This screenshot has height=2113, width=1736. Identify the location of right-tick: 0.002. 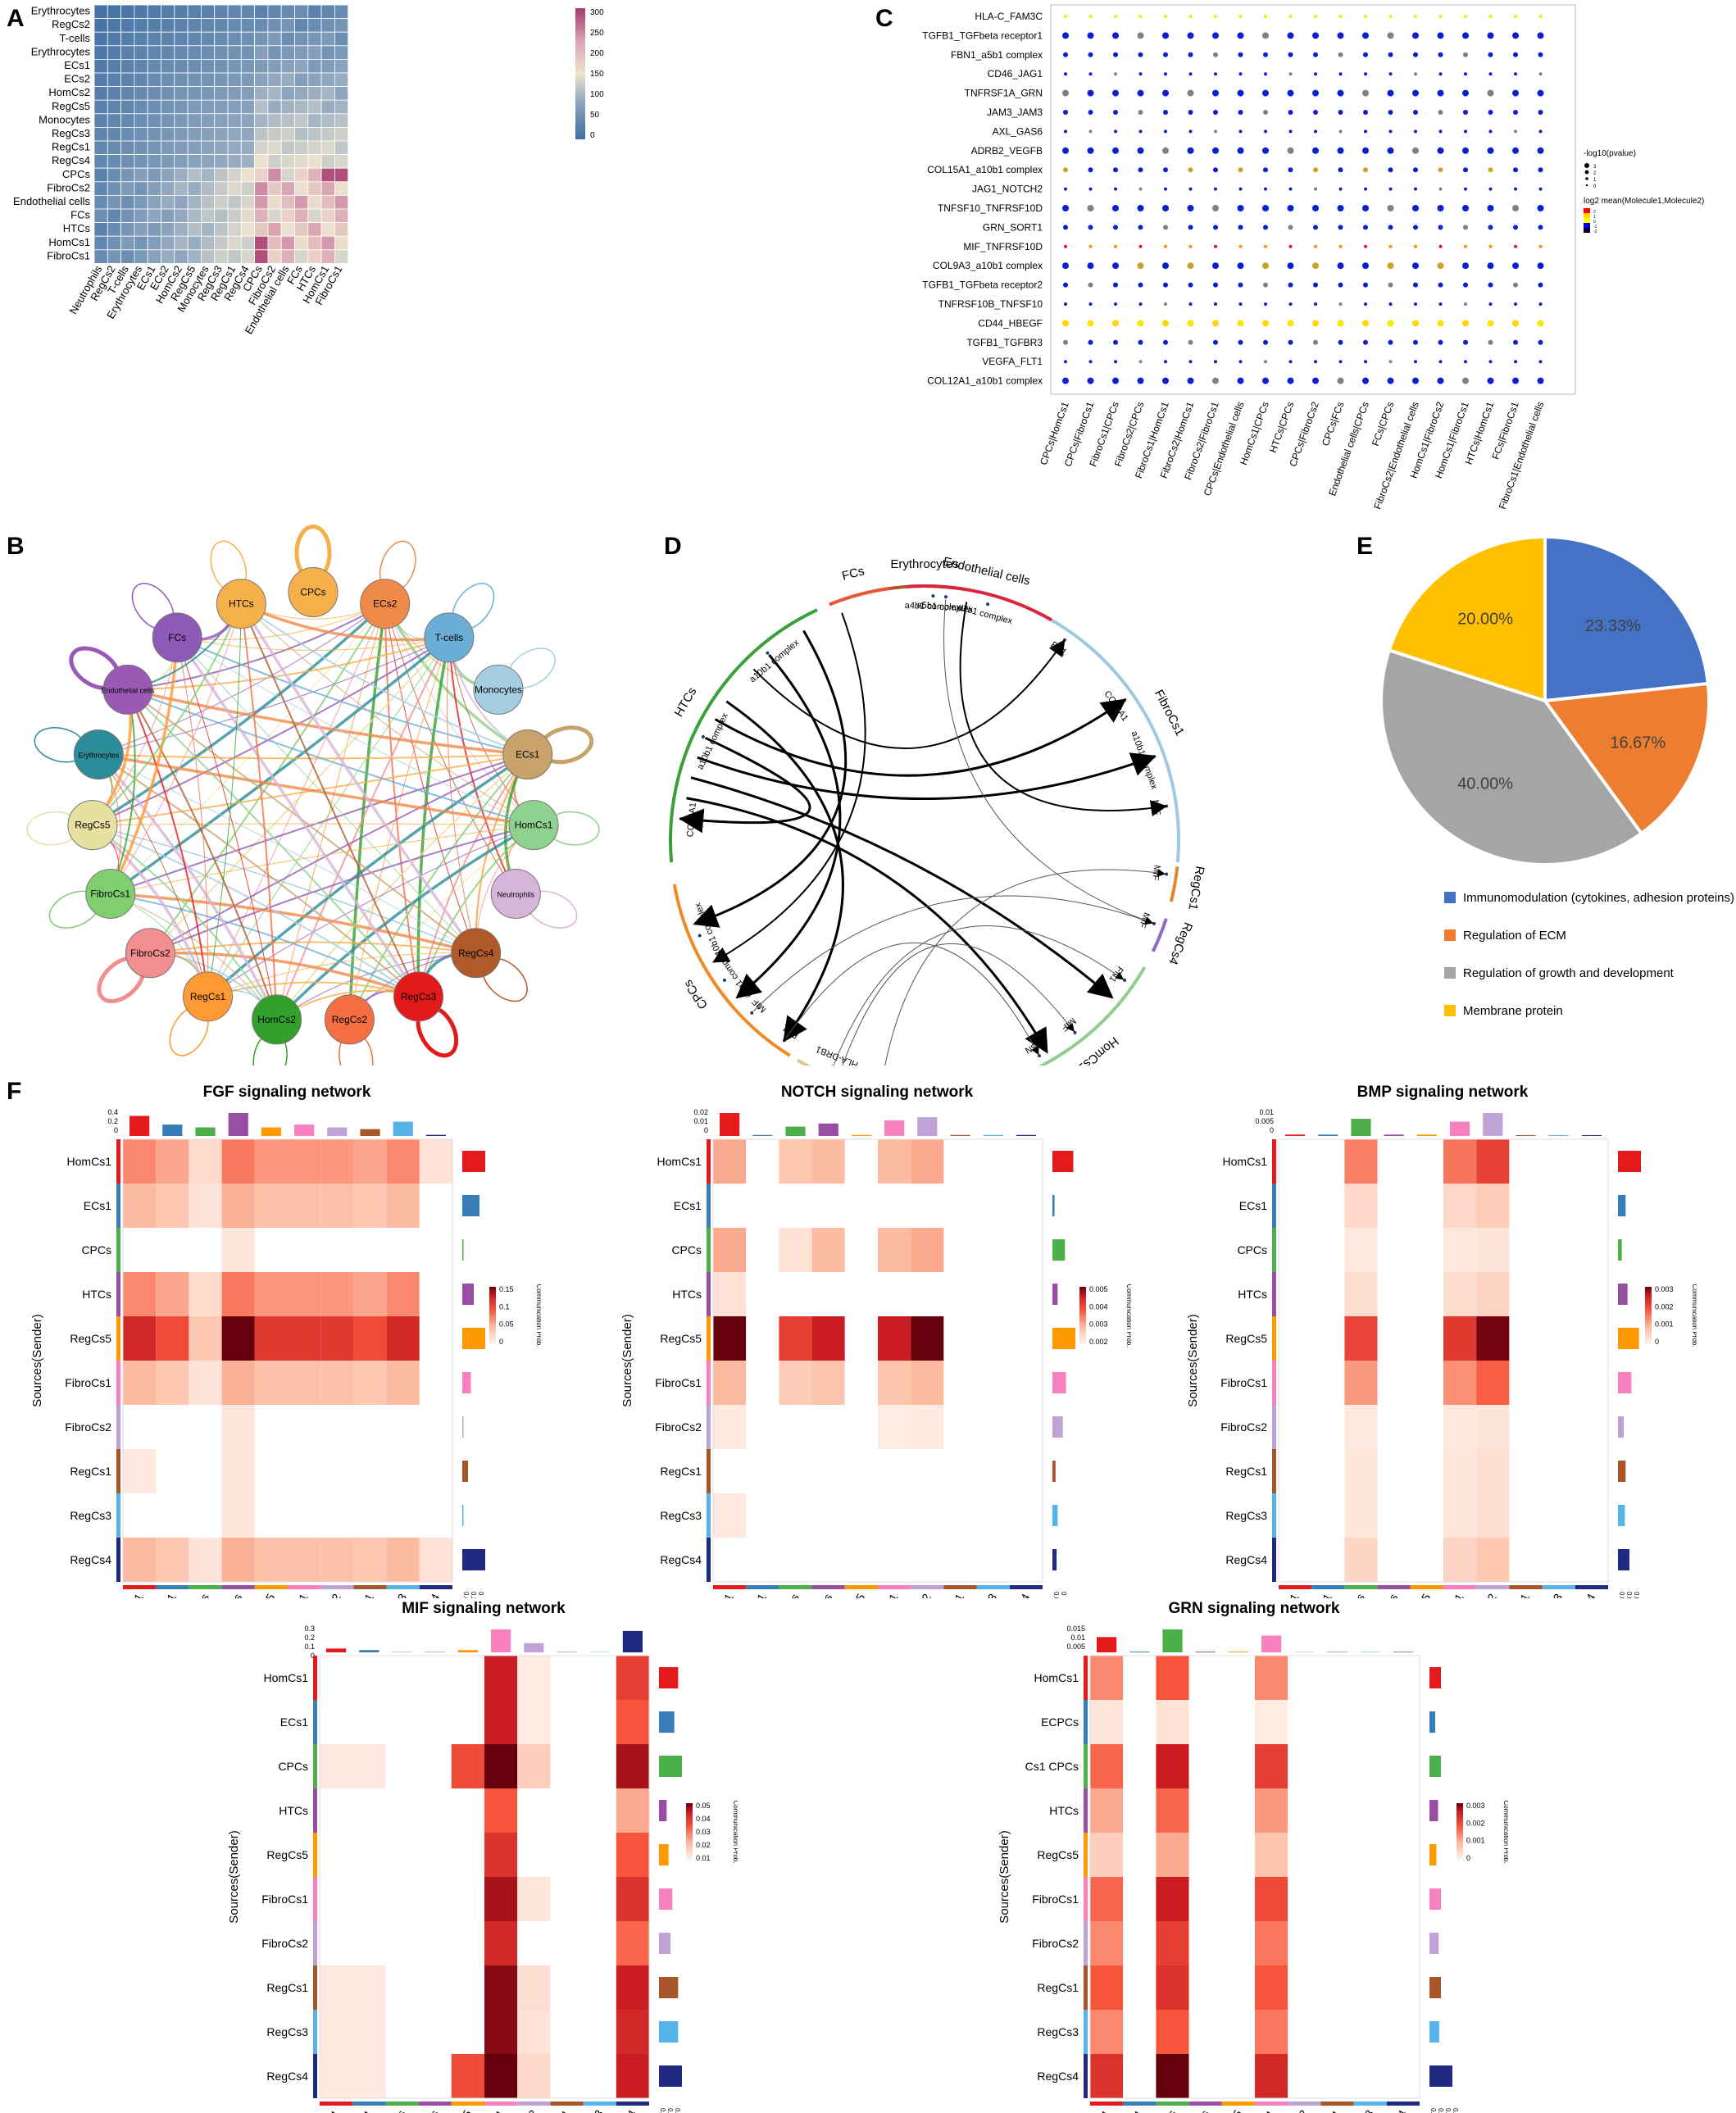
(1636, 1595).